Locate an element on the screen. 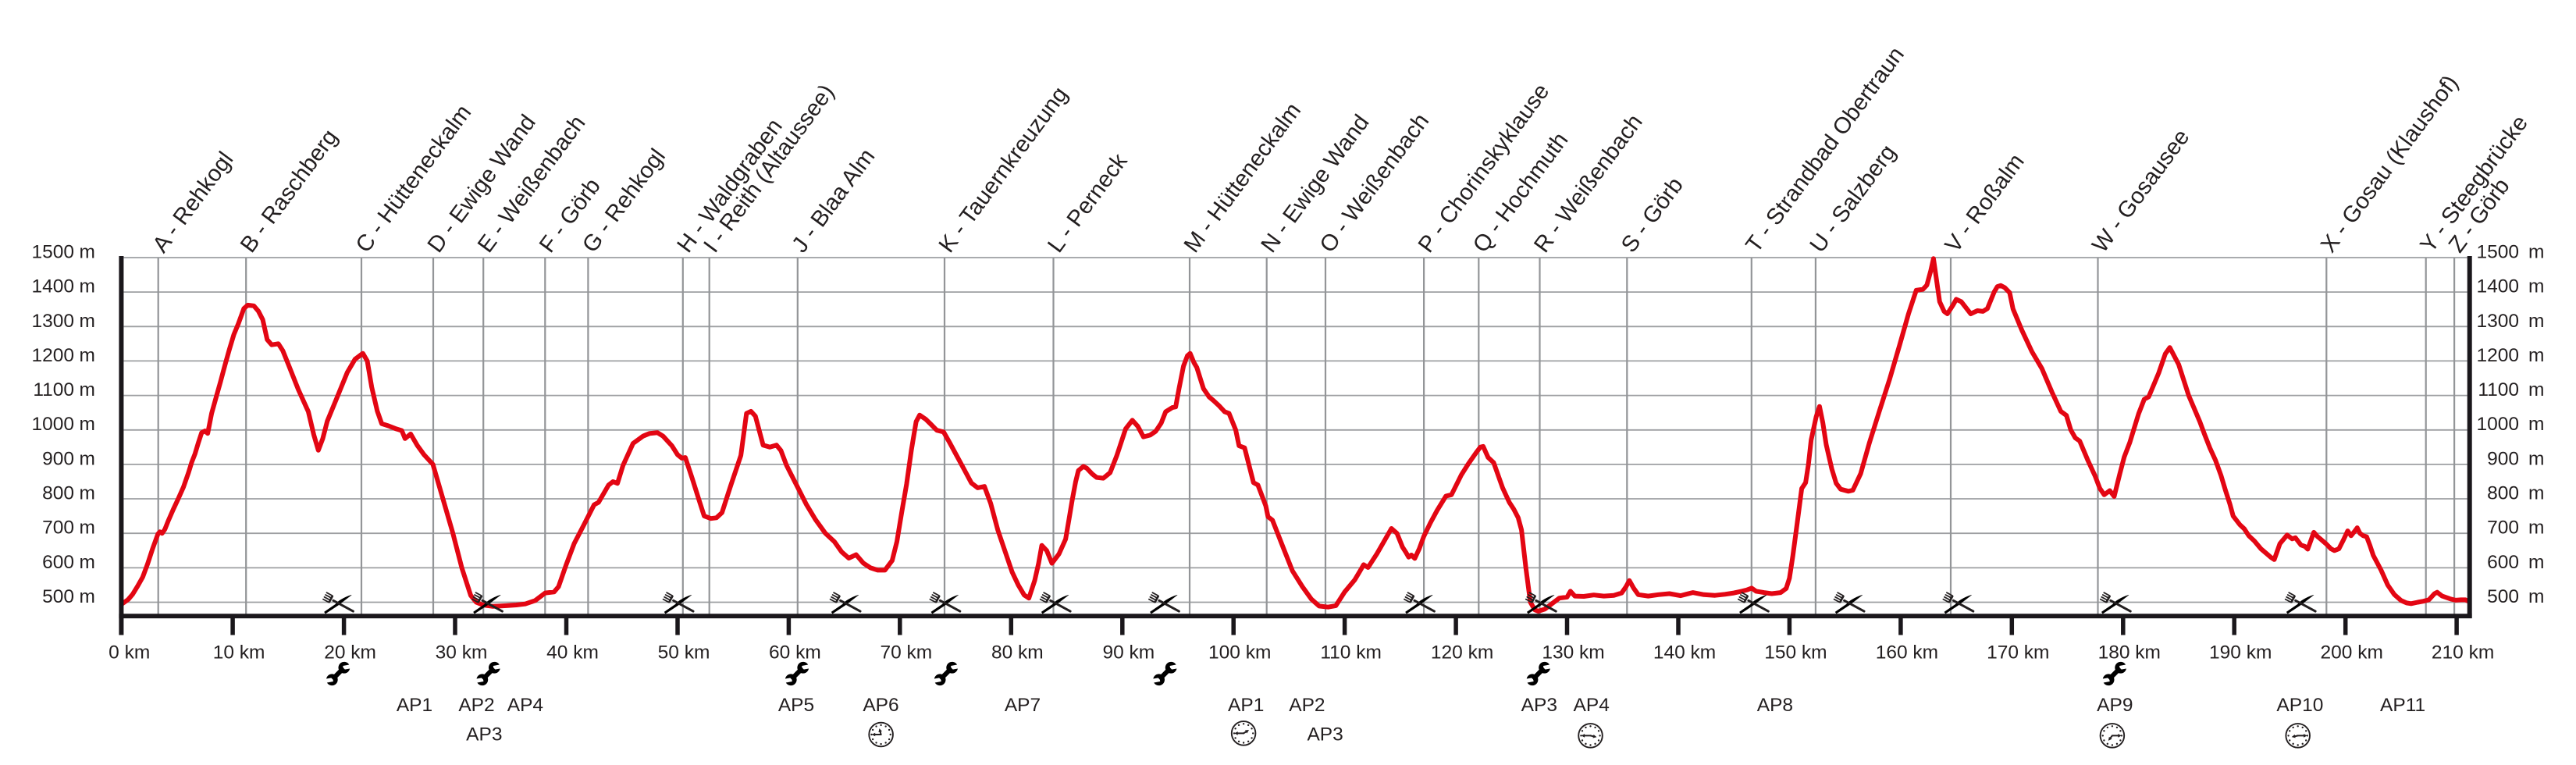 The width and height of the screenshot is (2576, 765). svg-text: 100 km is located at coordinates (1239, 652).